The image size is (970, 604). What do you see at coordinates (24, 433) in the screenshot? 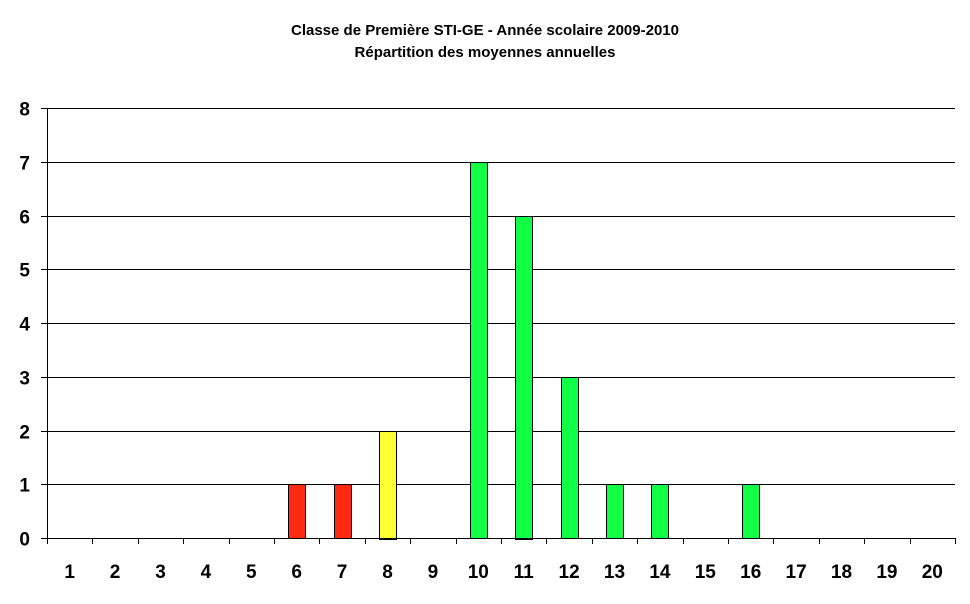
I see `y-tick-label-2: 2` at bounding box center [24, 433].